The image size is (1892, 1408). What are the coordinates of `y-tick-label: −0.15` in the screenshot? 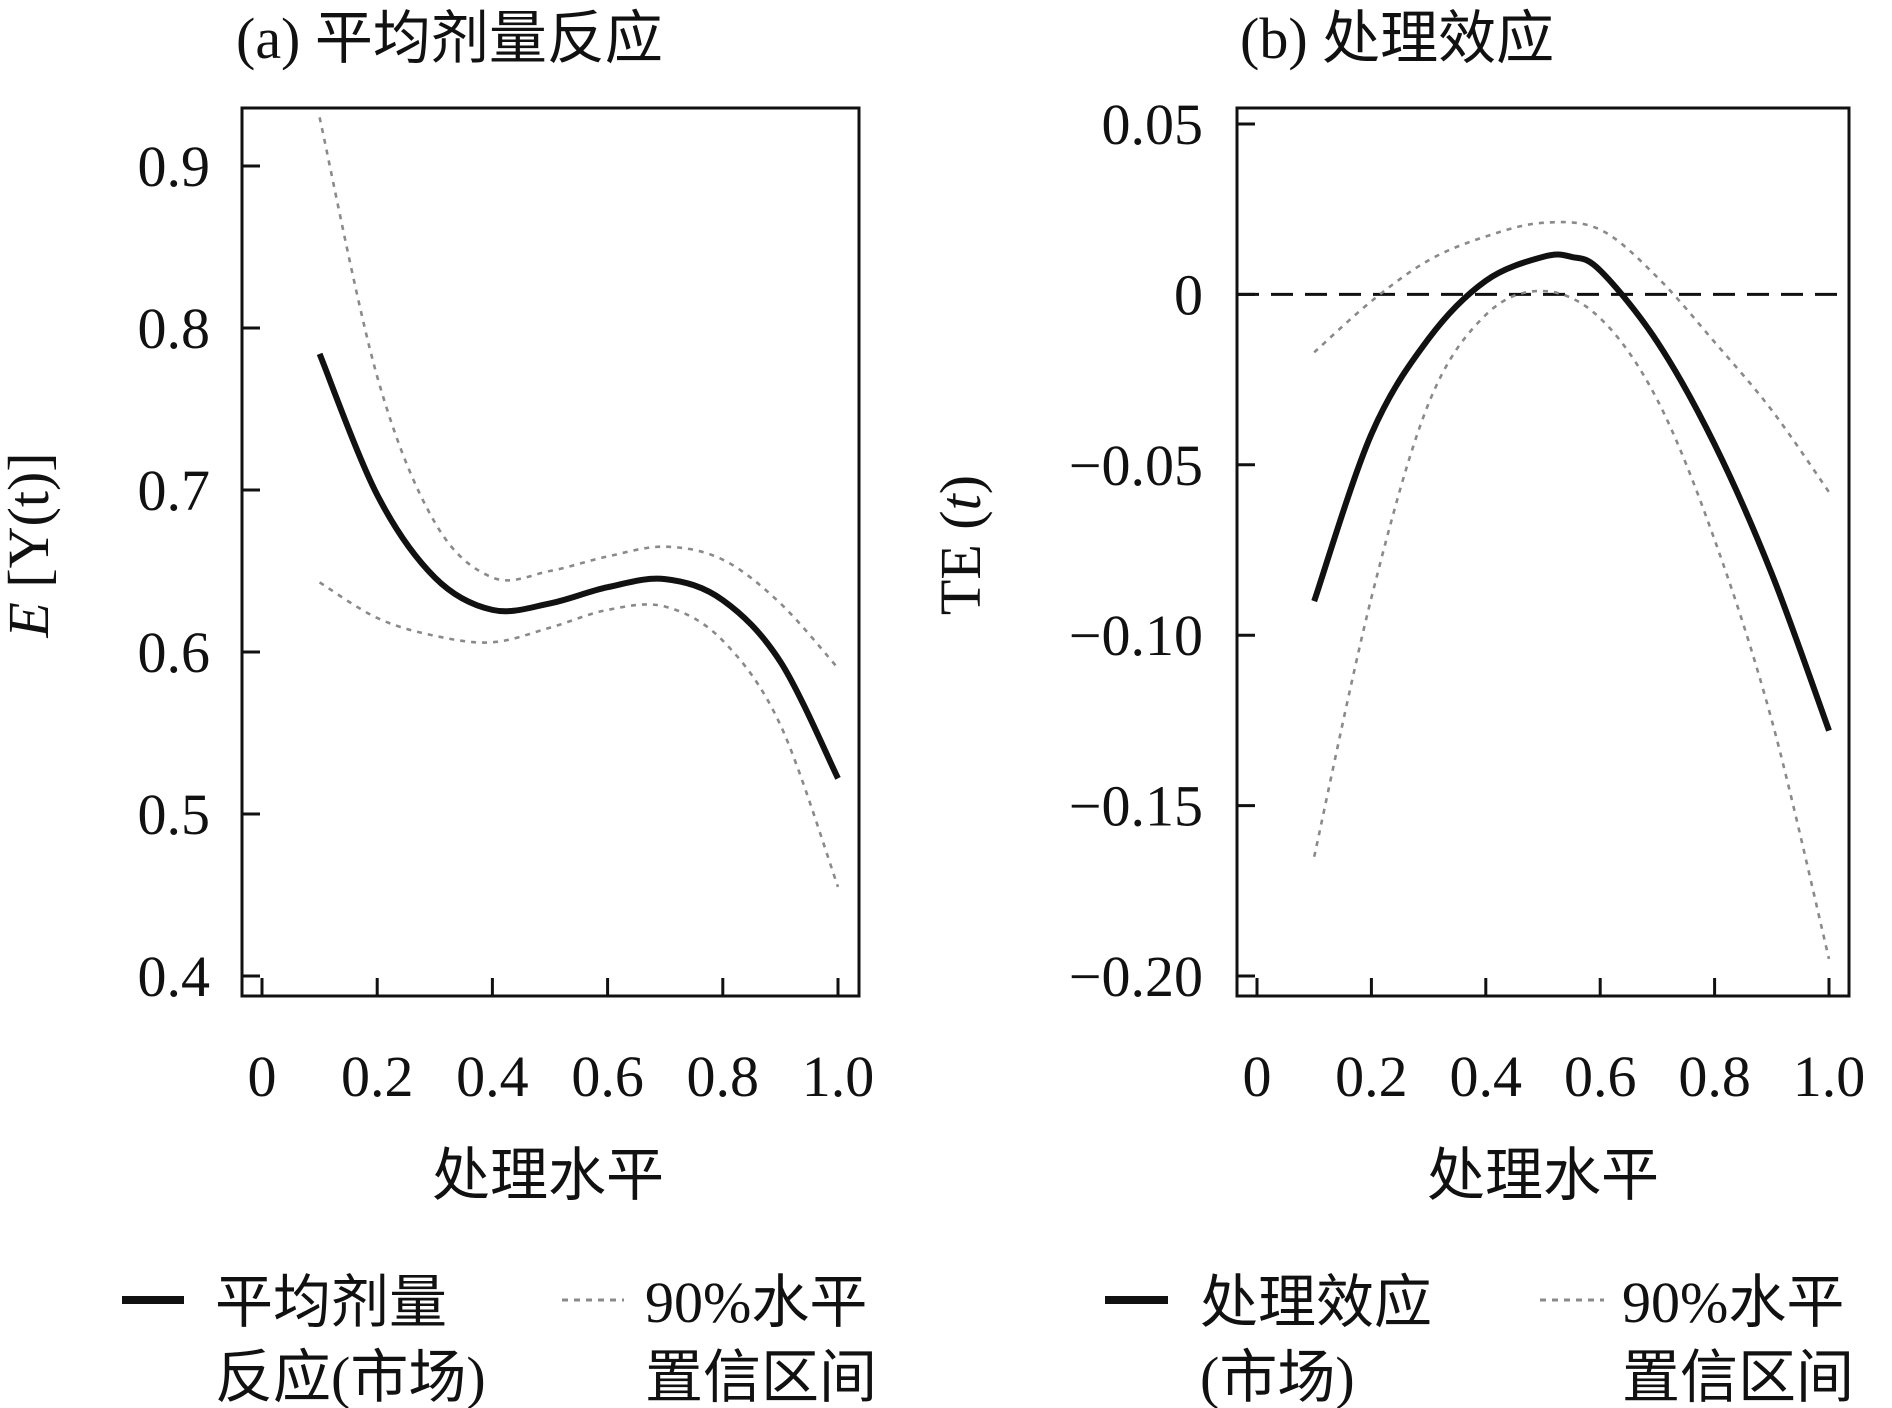 It's located at (1136, 806).